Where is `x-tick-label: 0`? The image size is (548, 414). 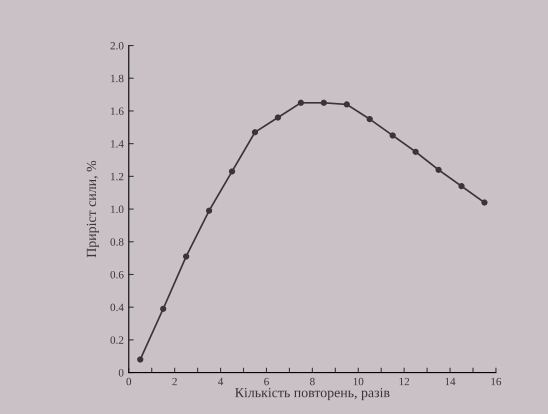 x-tick-label: 0 is located at coordinates (129, 382).